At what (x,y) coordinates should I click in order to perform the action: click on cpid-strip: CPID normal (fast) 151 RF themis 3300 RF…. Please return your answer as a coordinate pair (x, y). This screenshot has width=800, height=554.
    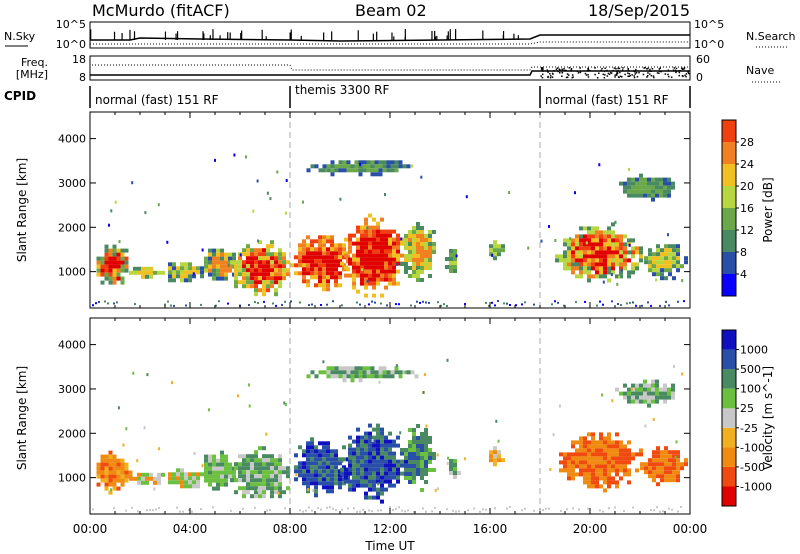
    Looking at the image, I should click on (347, 95).